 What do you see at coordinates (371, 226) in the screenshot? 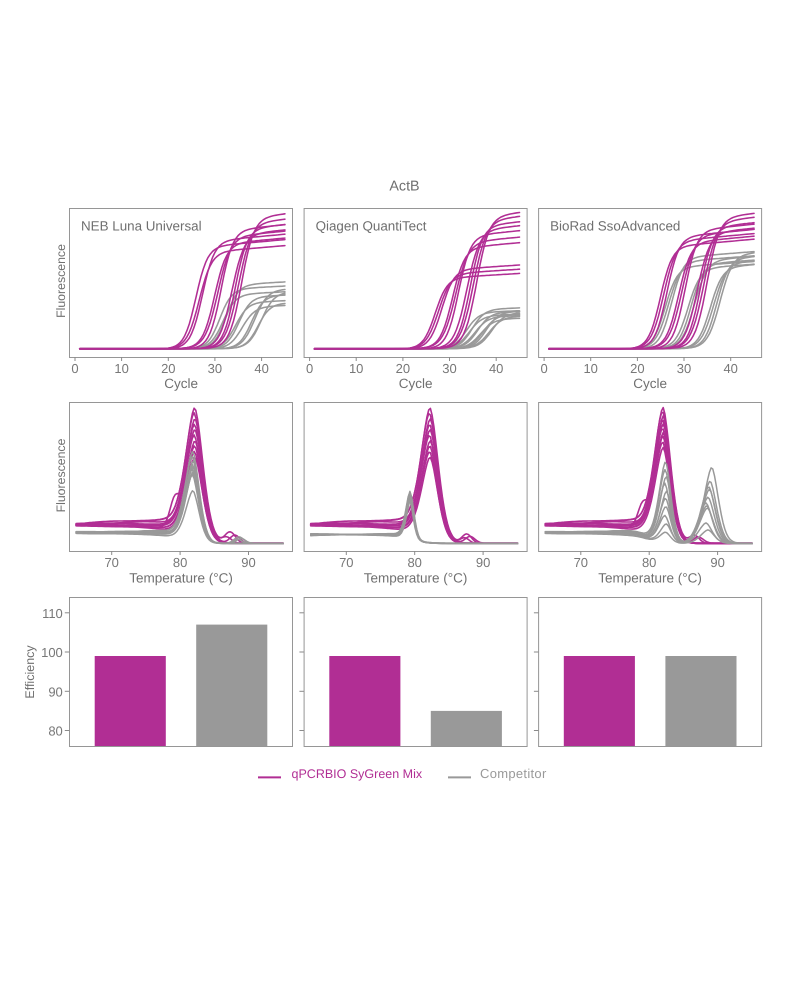
I see `svg-text: Qiagen QuantiTect` at bounding box center [371, 226].